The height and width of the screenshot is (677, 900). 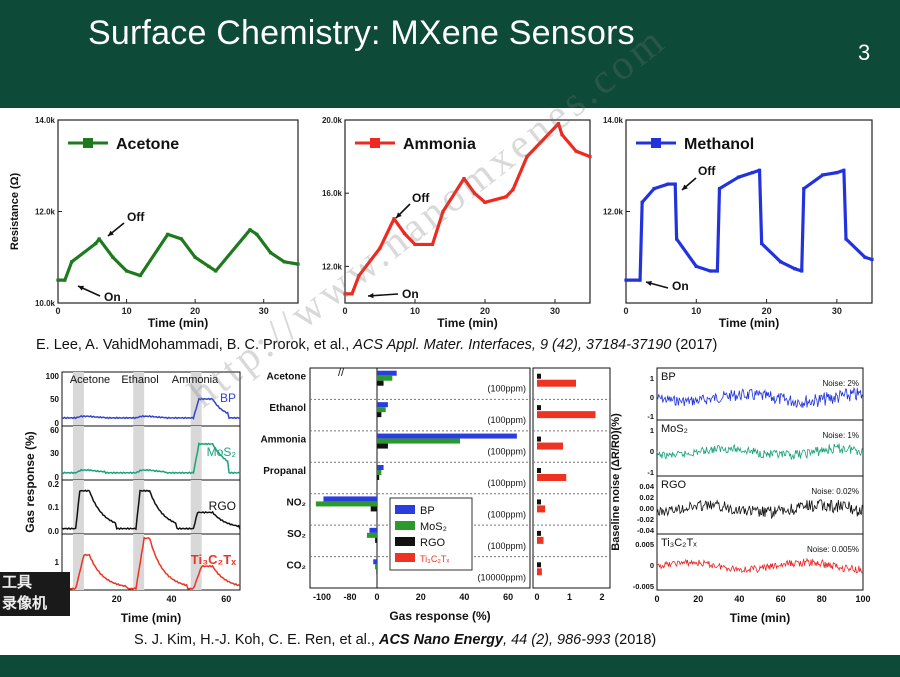 What do you see at coordinates (30, 481) in the screenshot?
I see `y-axis-label: Gas response (%)` at bounding box center [30, 481].